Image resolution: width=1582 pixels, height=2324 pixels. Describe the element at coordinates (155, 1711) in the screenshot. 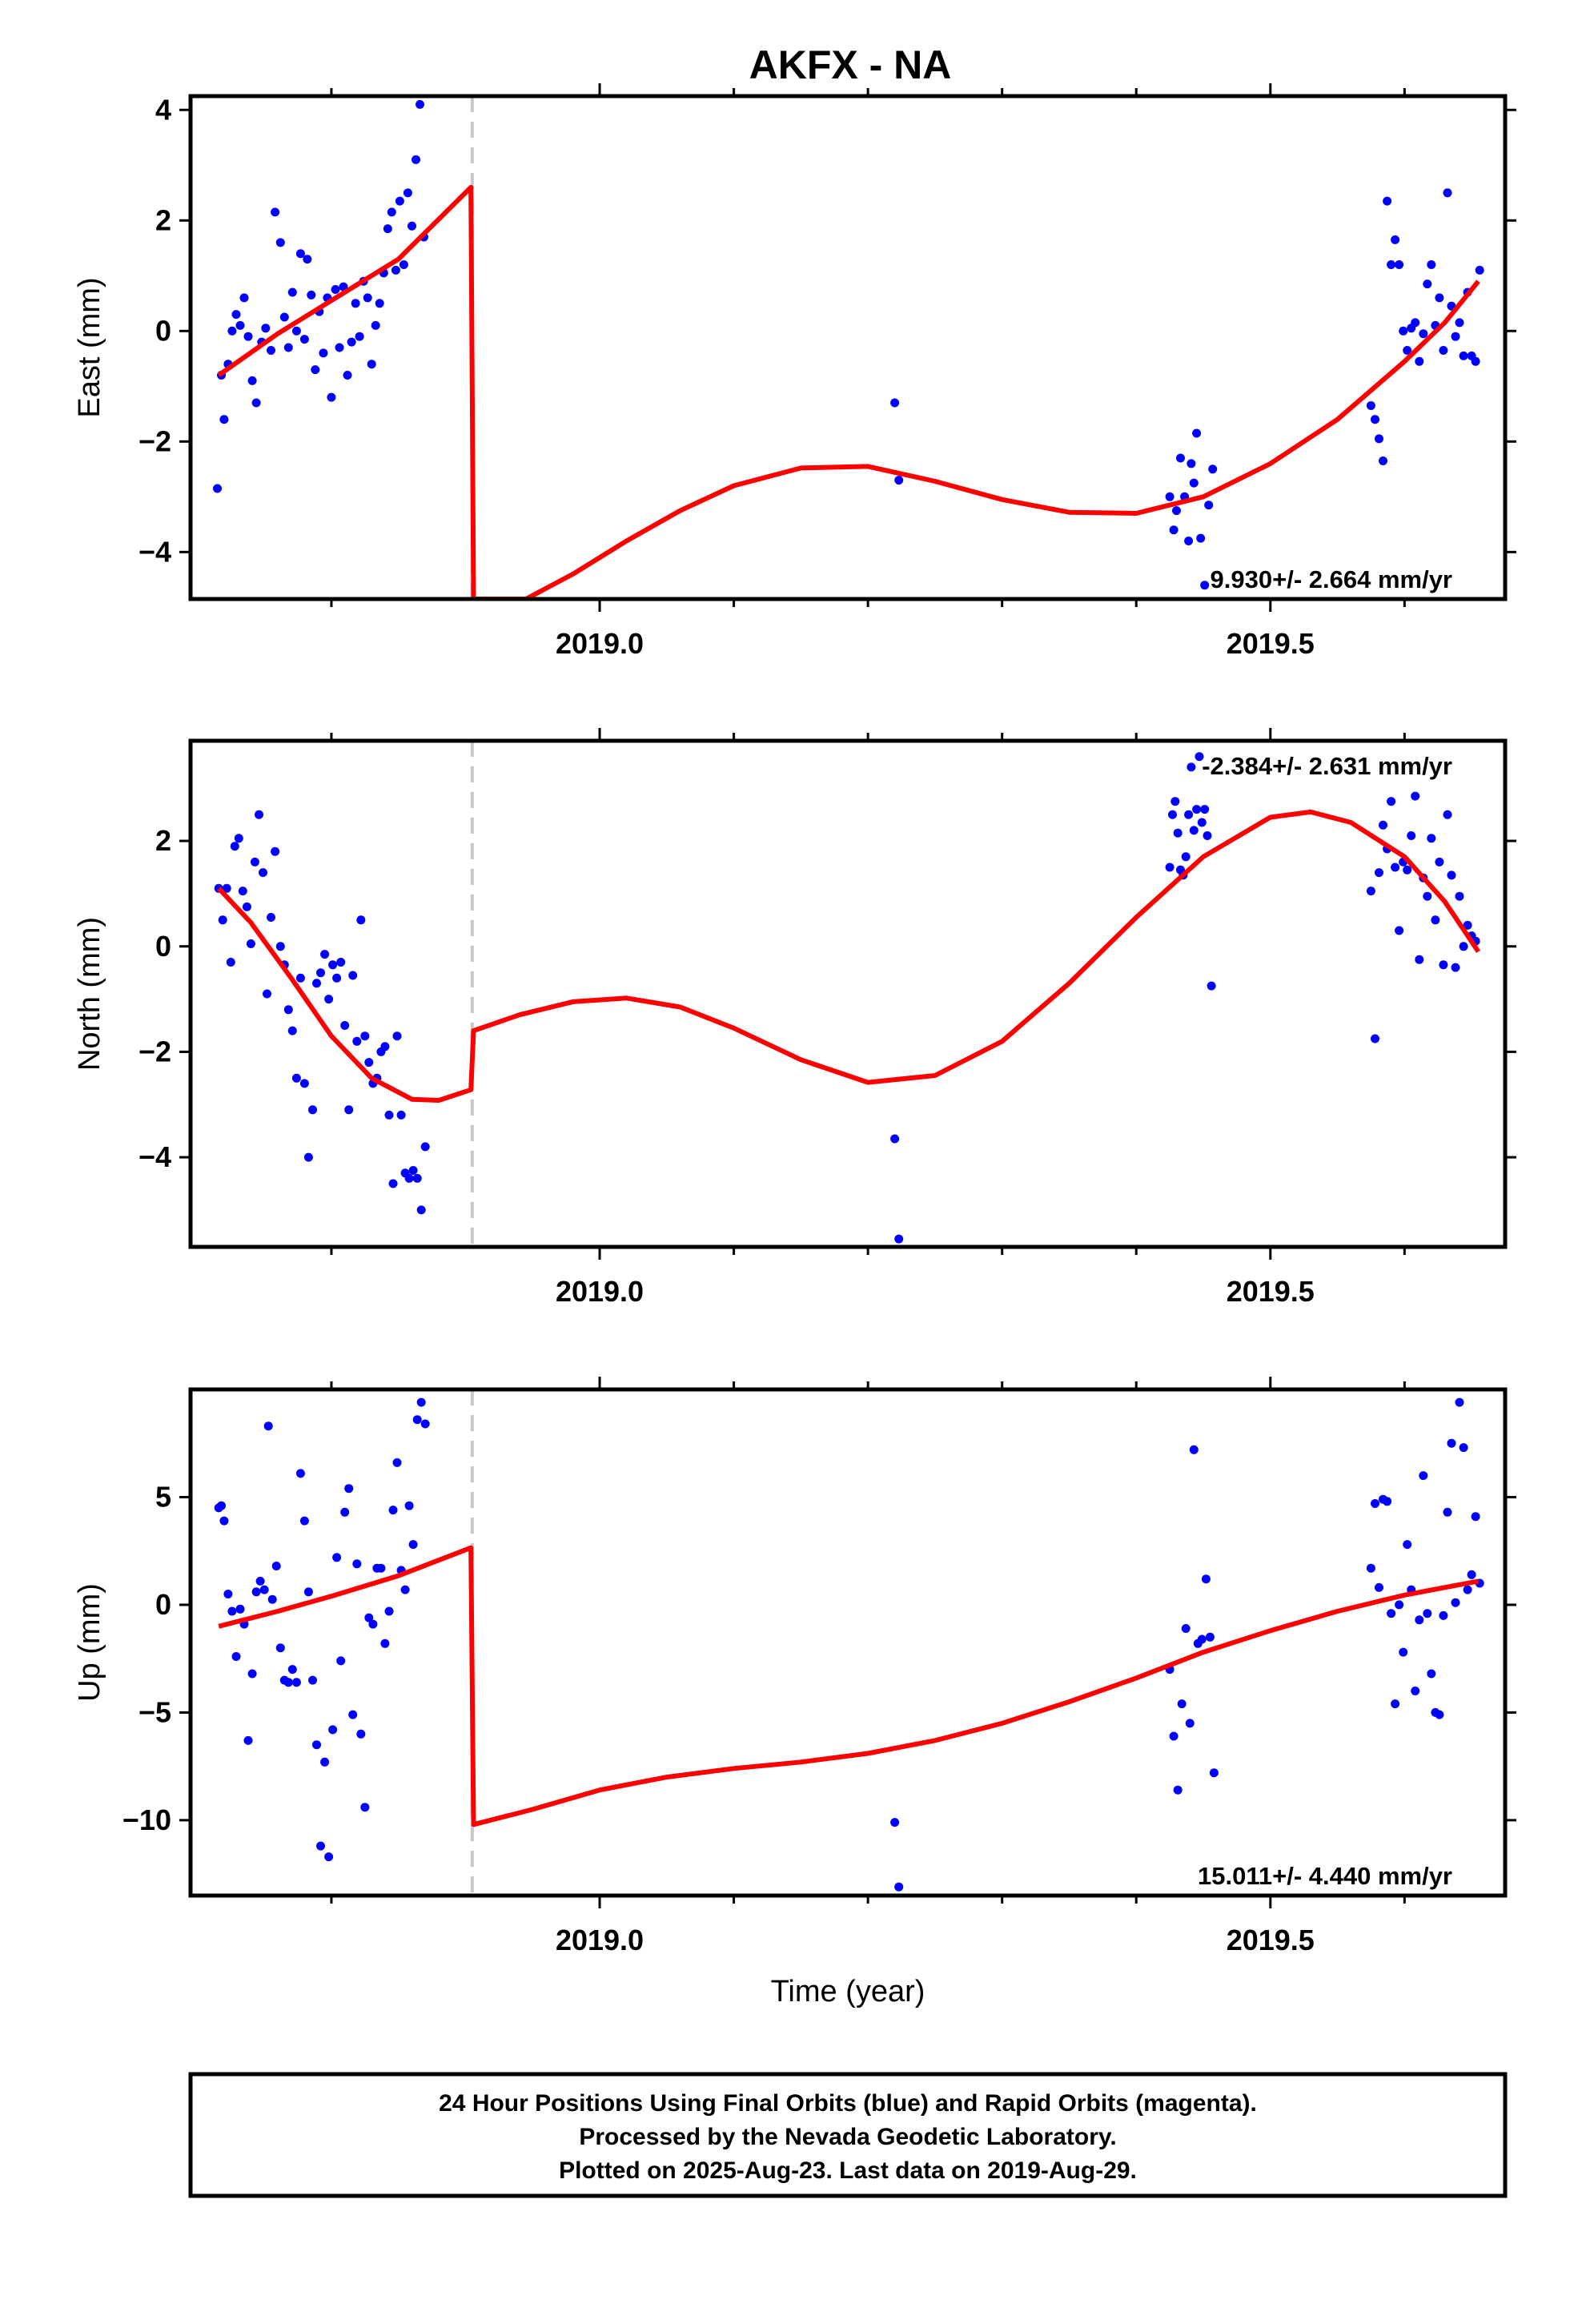

I see `up-y-tick-label-1: −5` at that location.